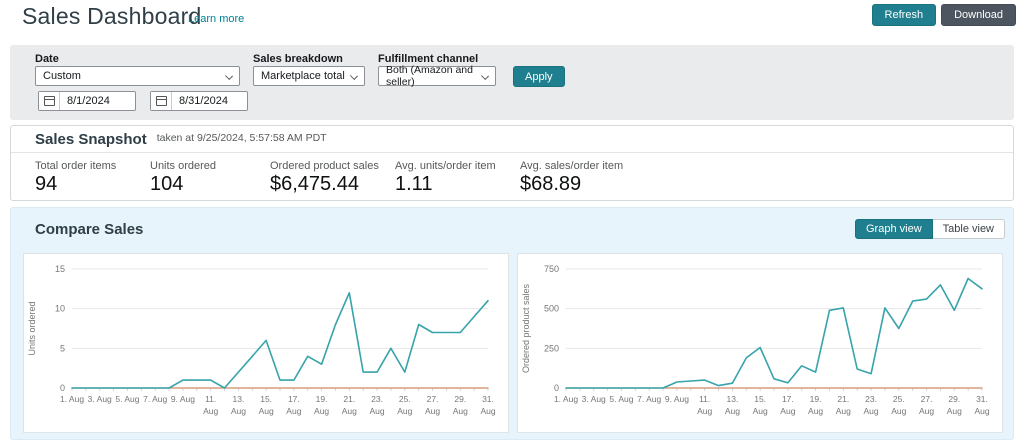 The width and height of the screenshot is (1024, 440). What do you see at coordinates (445, 166) in the screenshot?
I see `stat-label: Avg. units/order item` at bounding box center [445, 166].